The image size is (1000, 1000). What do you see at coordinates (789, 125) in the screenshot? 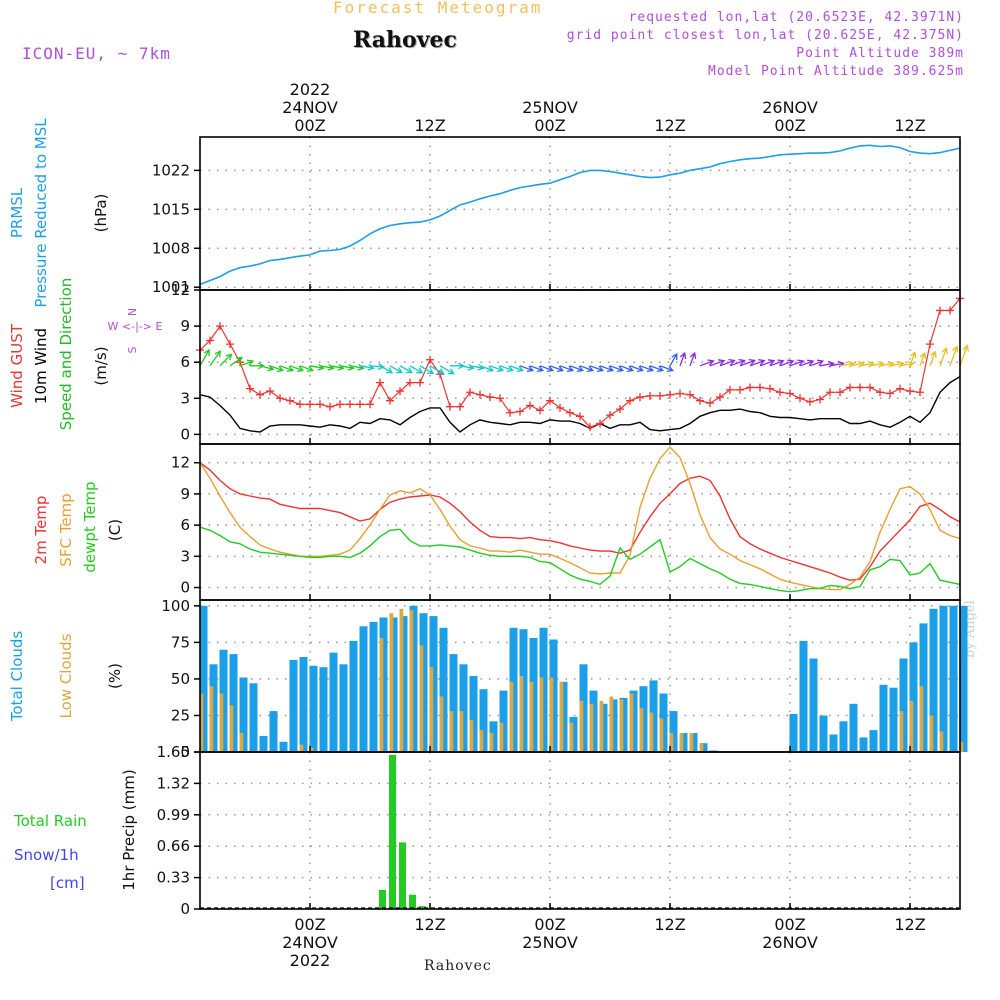
I see `top-time-label: 00Z` at bounding box center [789, 125].